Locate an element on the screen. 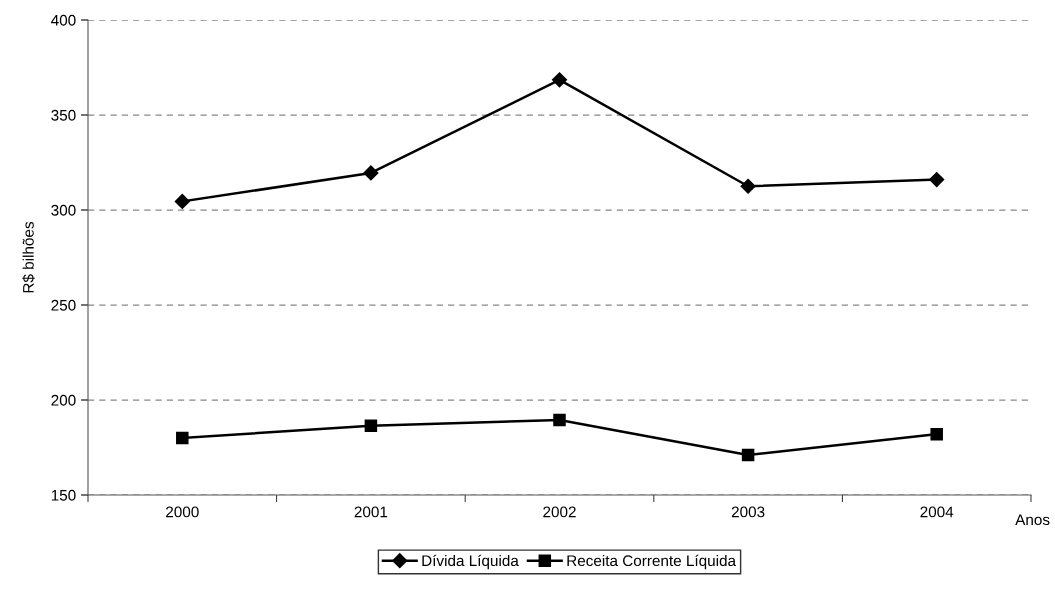 The height and width of the screenshot is (591, 1055). y-tick-label: 200 is located at coordinates (63, 400).